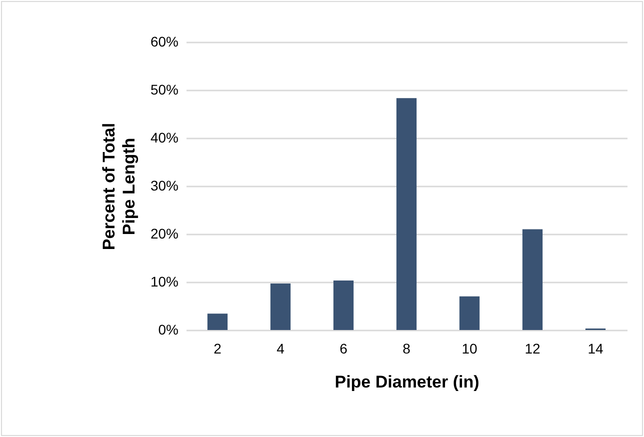 The height and width of the screenshot is (437, 644). Describe the element at coordinates (164, 90) in the screenshot. I see `y-tick-label: 50%` at that location.